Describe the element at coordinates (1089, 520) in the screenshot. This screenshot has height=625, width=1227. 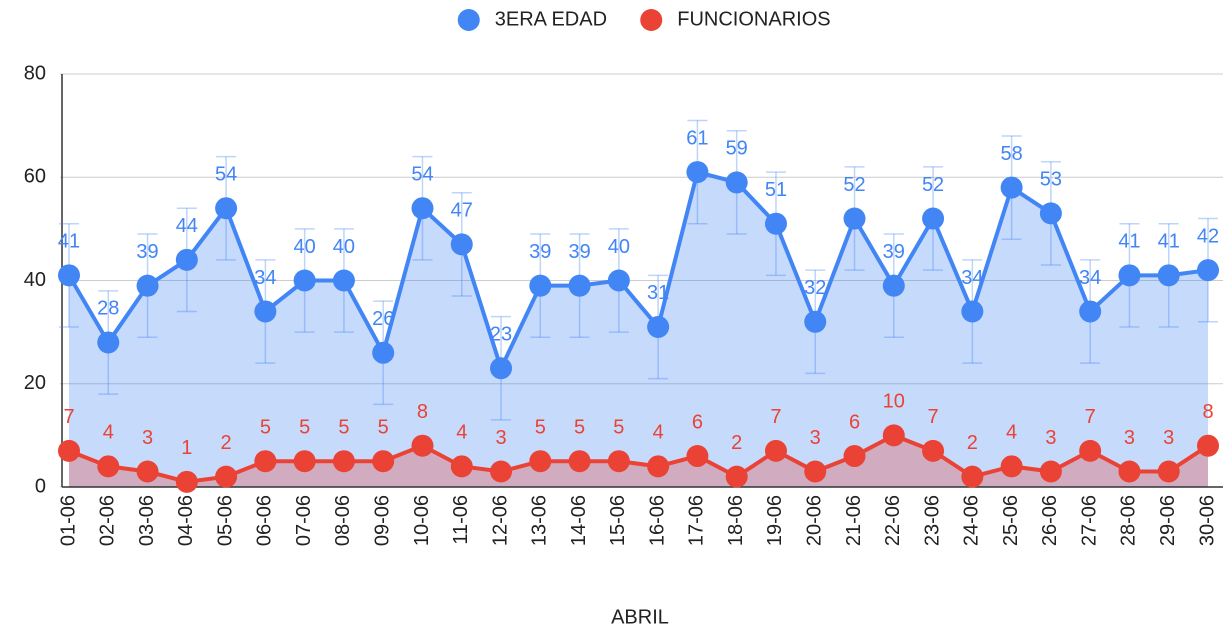
I see `x-tick-label: 27-06` at that location.